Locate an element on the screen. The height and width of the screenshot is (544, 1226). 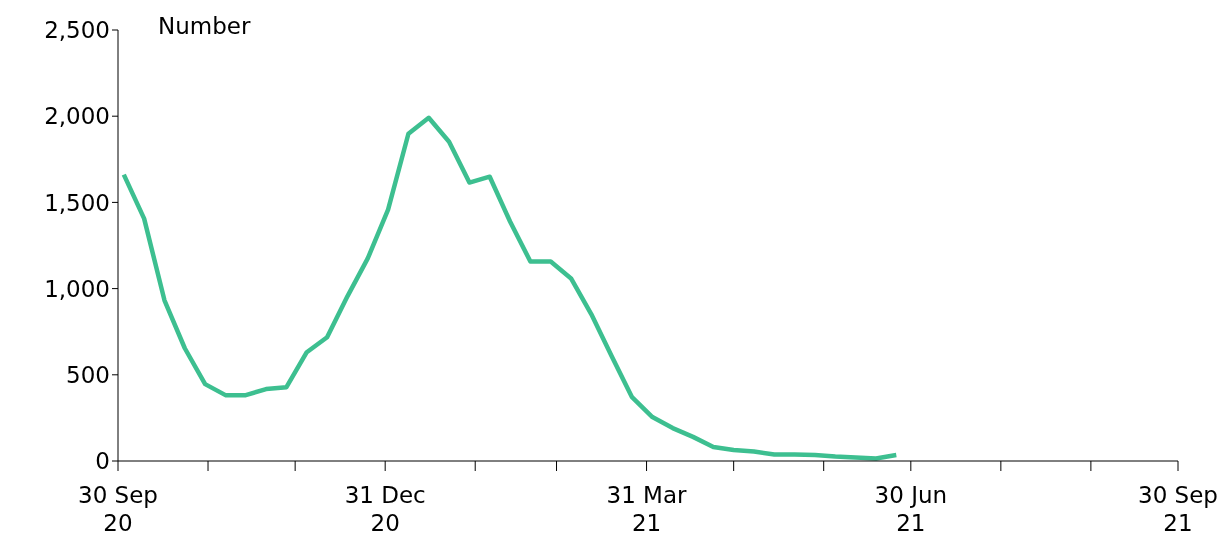
x-tick-label: 30 Jun 21 is located at coordinates (911, 509).